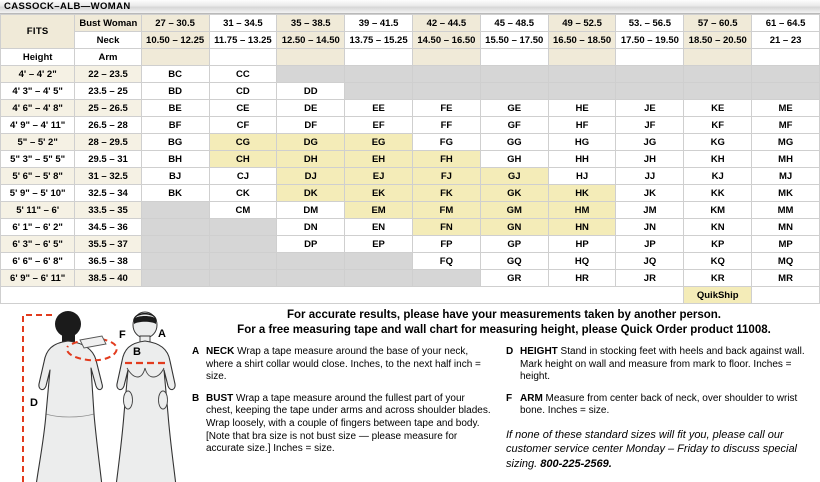 The image size is (820, 482). Describe the element at coordinates (446, 210) in the screenshot. I see `size-cell-quikship: FM` at that location.